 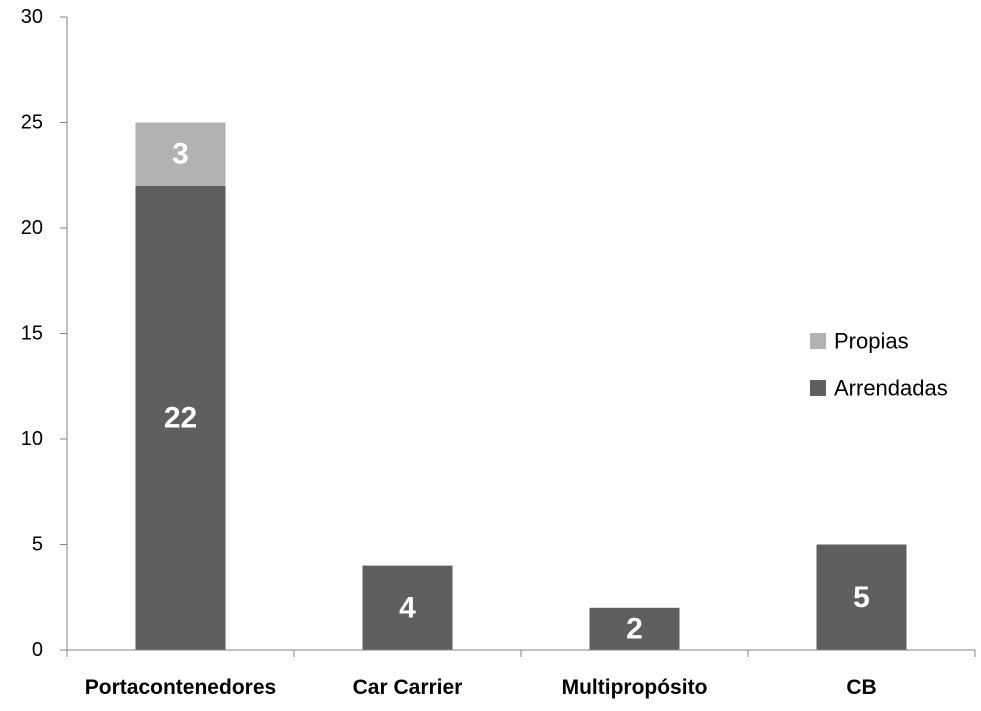 What do you see at coordinates (37, 650) in the screenshot?
I see `y-tick-label-0: 0` at bounding box center [37, 650].